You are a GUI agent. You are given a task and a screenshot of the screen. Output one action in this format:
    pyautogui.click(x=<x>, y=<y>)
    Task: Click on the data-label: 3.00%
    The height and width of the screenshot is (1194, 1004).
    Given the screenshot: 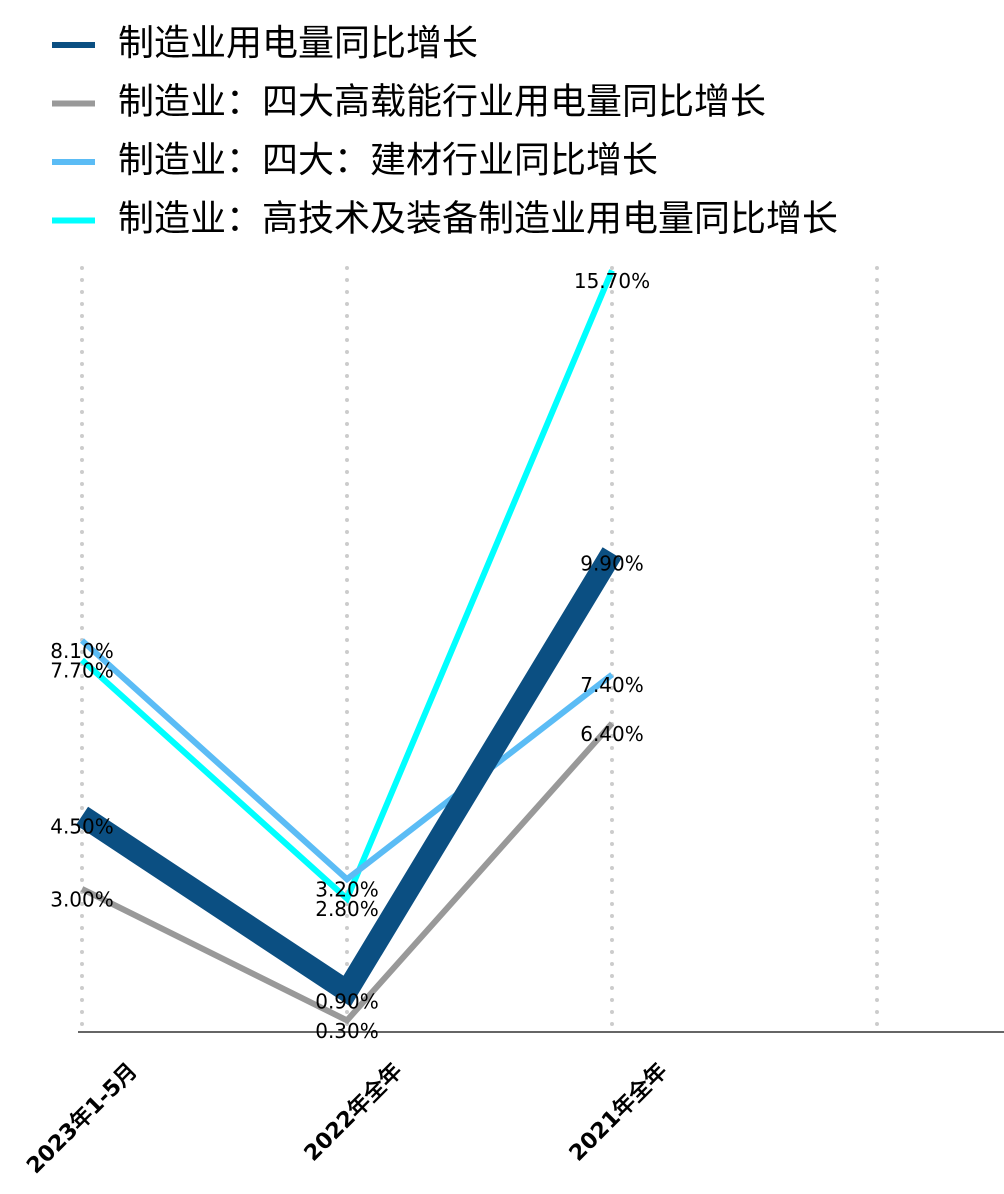 What is the action you would take?
    pyautogui.click(x=82, y=899)
    